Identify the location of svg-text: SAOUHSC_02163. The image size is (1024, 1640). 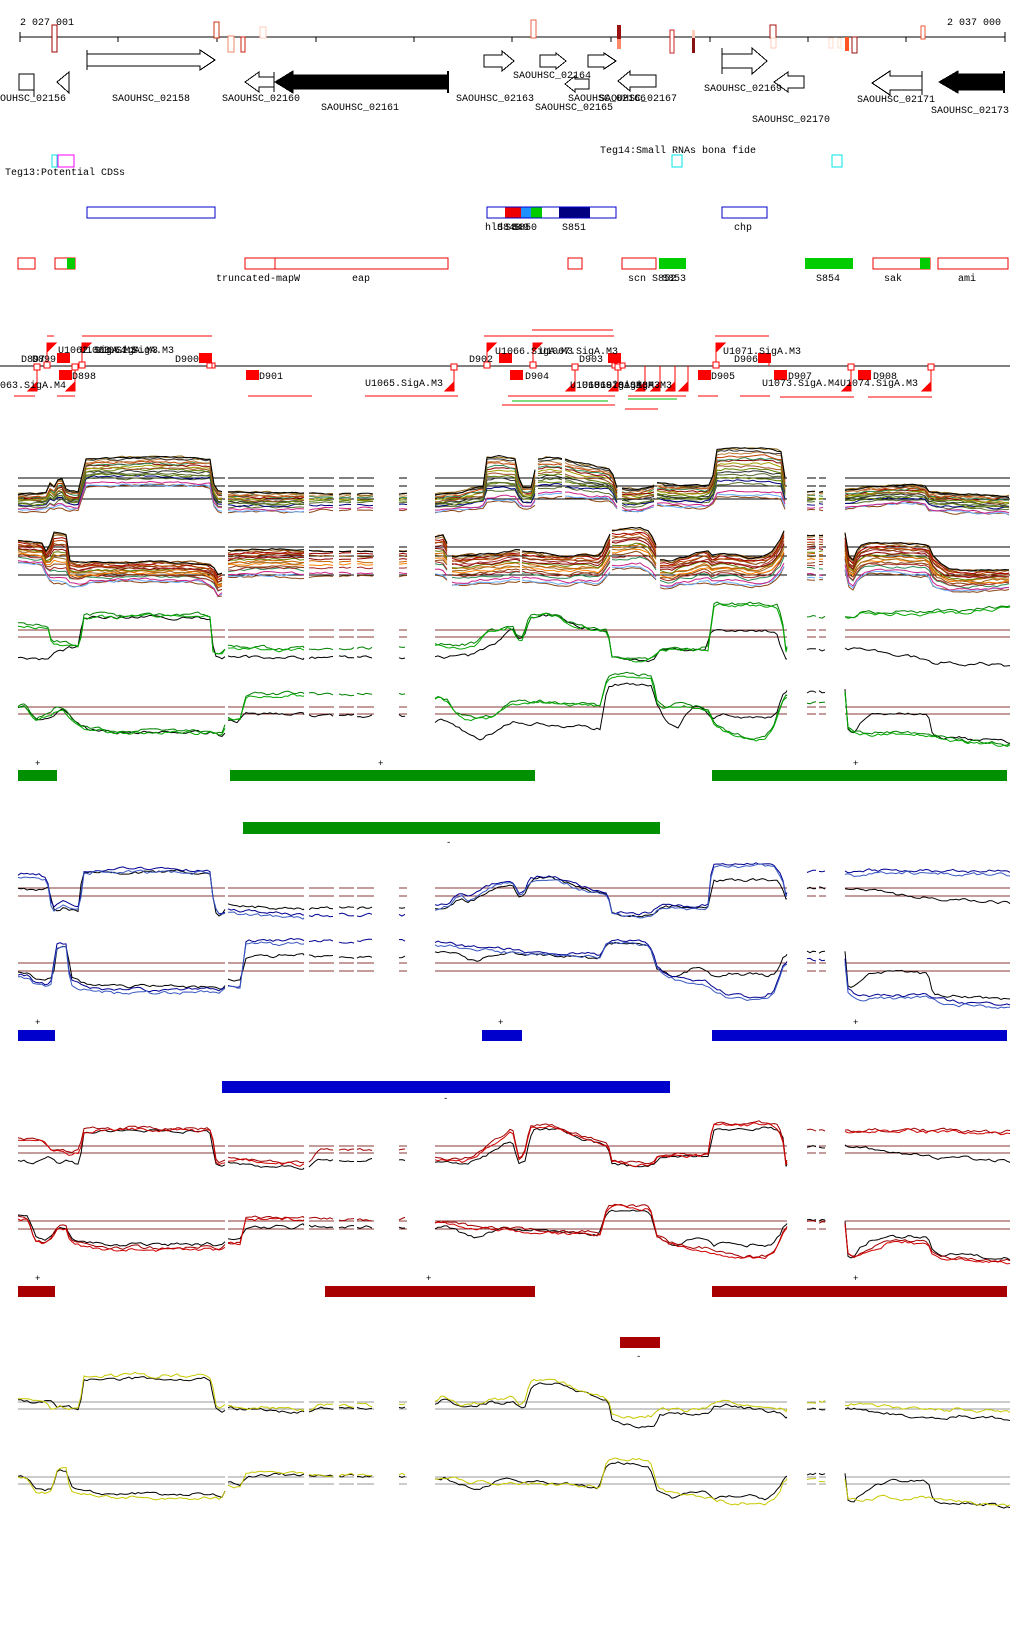
(495, 99).